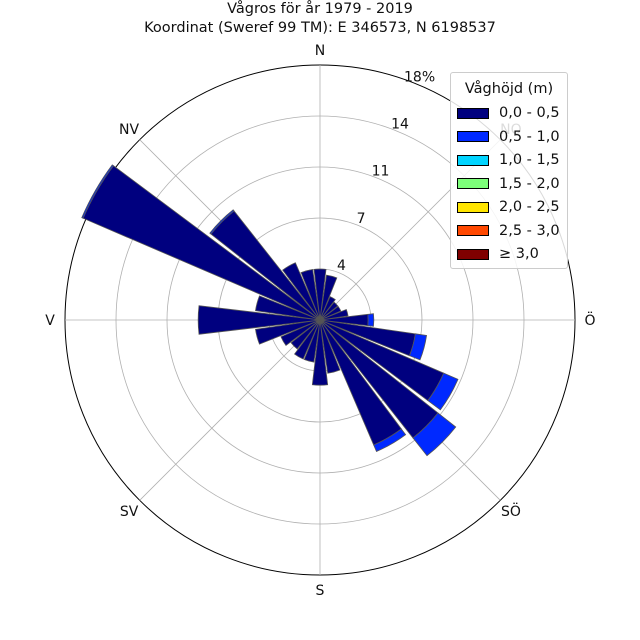  I want to click on radial-tick-labels: 4 7 11 14 18%, so click(386, 171).